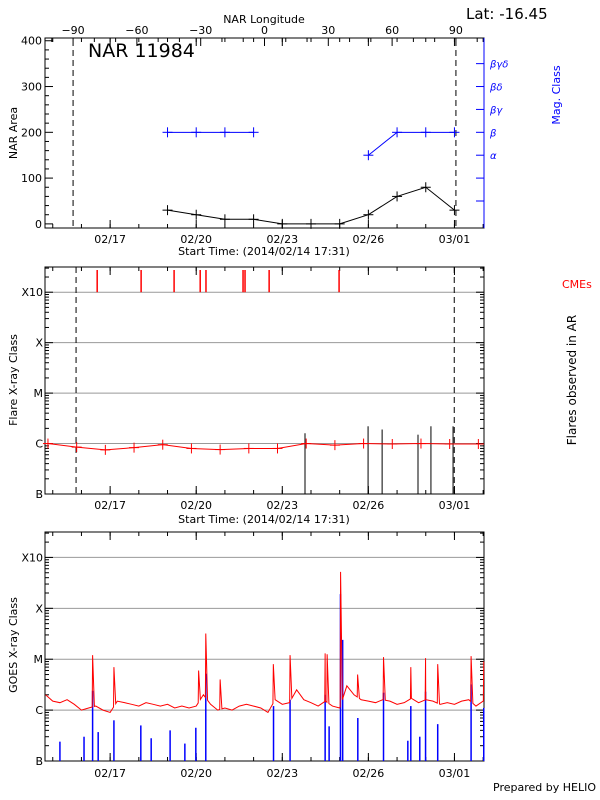 Image resolution: width=600 pixels, height=800 pixels. I want to click on mag-class-tick-label: β, so click(493, 133).